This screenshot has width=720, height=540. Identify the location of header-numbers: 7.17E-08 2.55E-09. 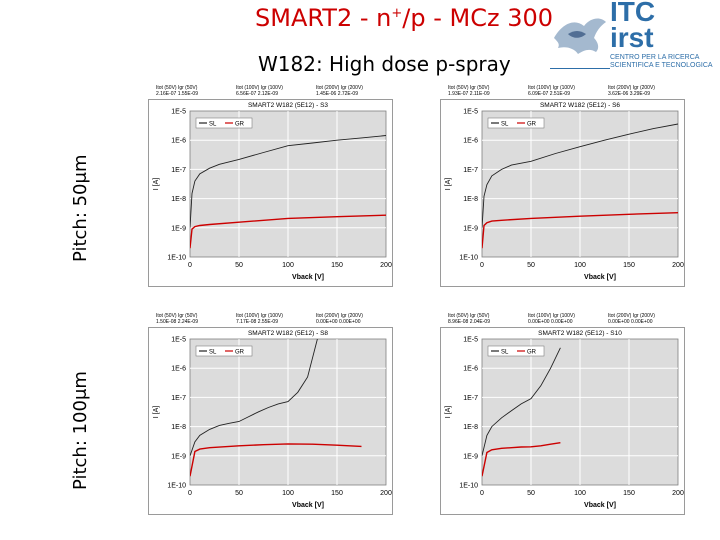
(259, 322).